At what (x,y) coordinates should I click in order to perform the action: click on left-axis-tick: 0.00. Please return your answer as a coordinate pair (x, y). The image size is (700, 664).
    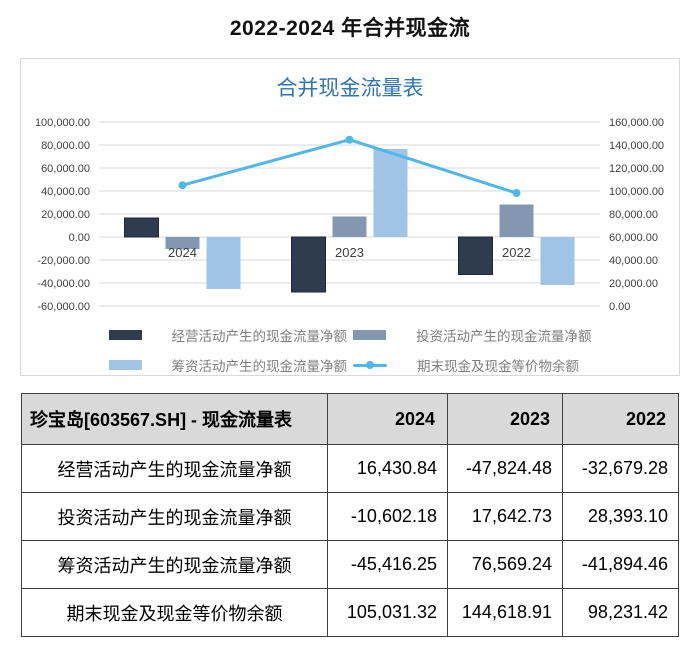
    Looking at the image, I should click on (79, 238).